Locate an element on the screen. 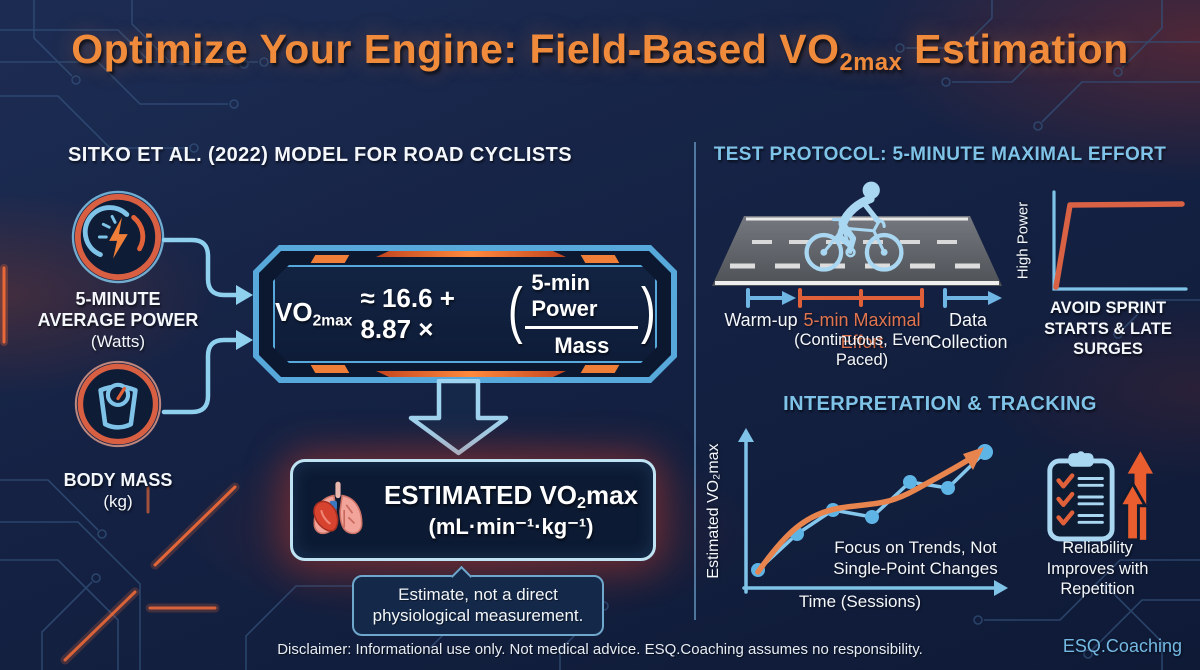 The width and height of the screenshot is (1200, 670). input-connector-arrows is located at coordinates (207, 326).